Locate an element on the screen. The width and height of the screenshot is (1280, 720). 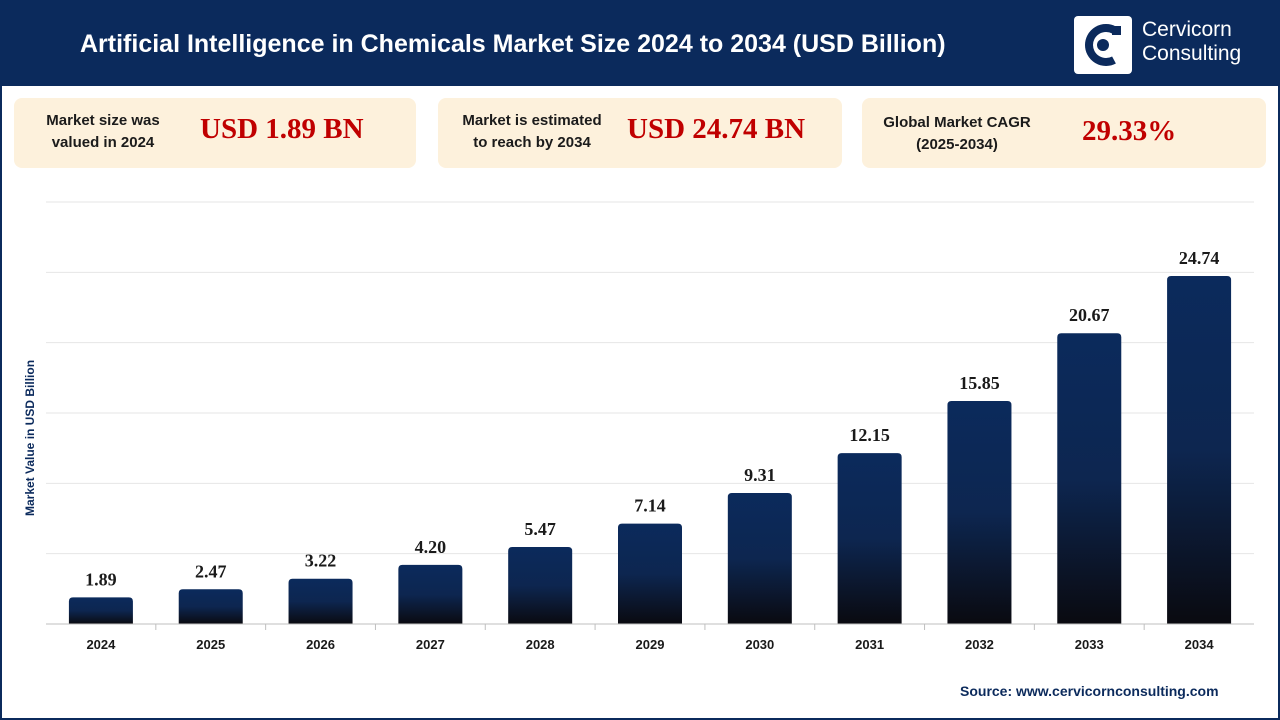
x-tick-label-2026: 2026 is located at coordinates (320, 644).